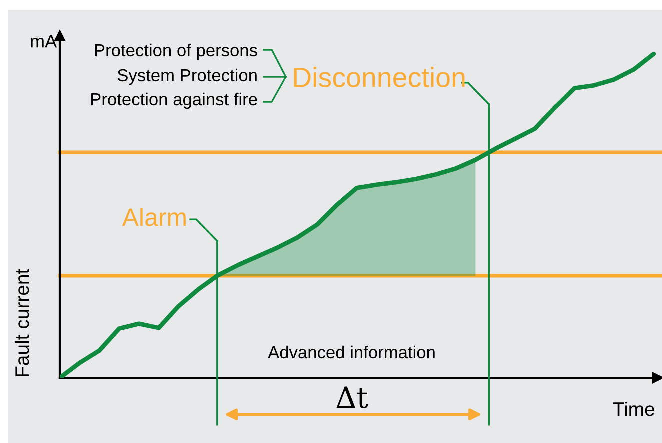 The width and height of the screenshot is (662, 443). I want to click on annotation: Protection against fire, so click(175, 101).